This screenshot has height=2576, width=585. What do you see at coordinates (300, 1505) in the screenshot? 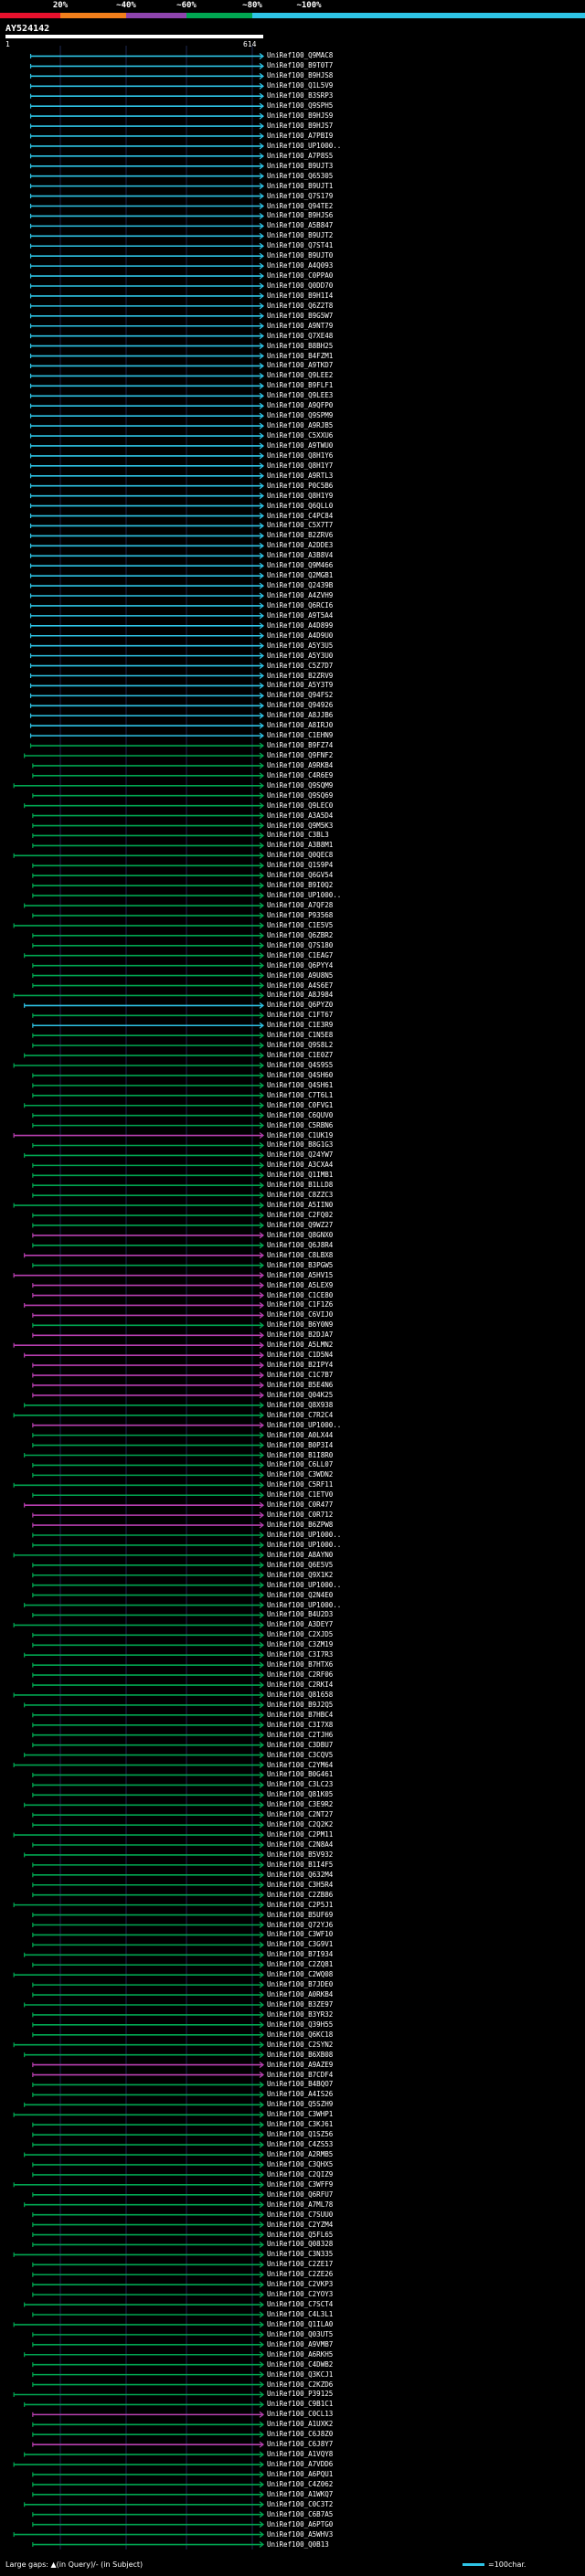
I see `hit-label: UniRef100_C0R477` at bounding box center [300, 1505].